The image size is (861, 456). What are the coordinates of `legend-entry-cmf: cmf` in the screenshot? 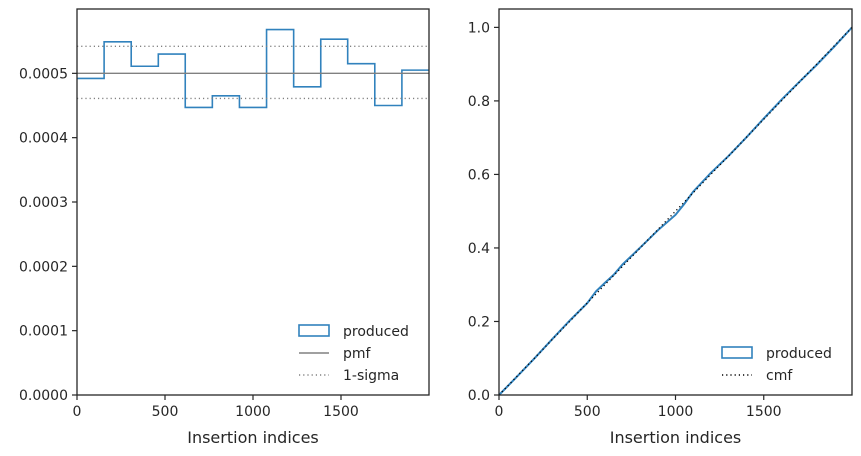 It's located at (757, 376).